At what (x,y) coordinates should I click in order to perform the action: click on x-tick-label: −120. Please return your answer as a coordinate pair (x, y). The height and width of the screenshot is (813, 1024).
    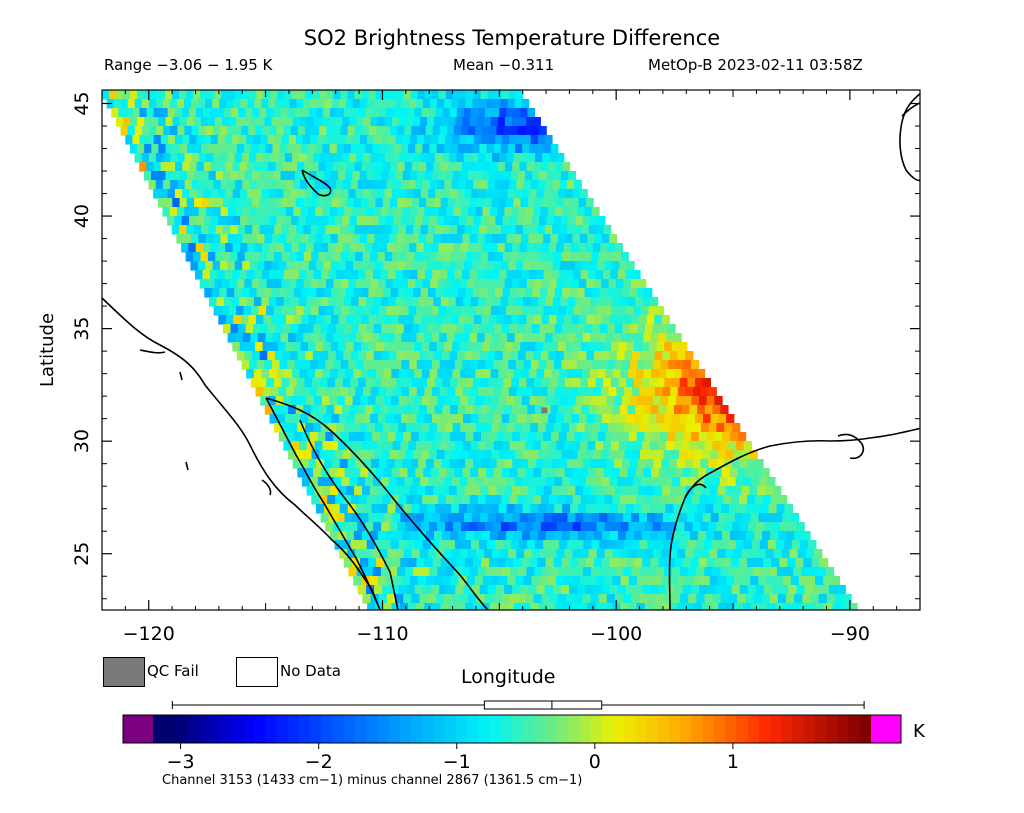
    Looking at the image, I should click on (149, 634).